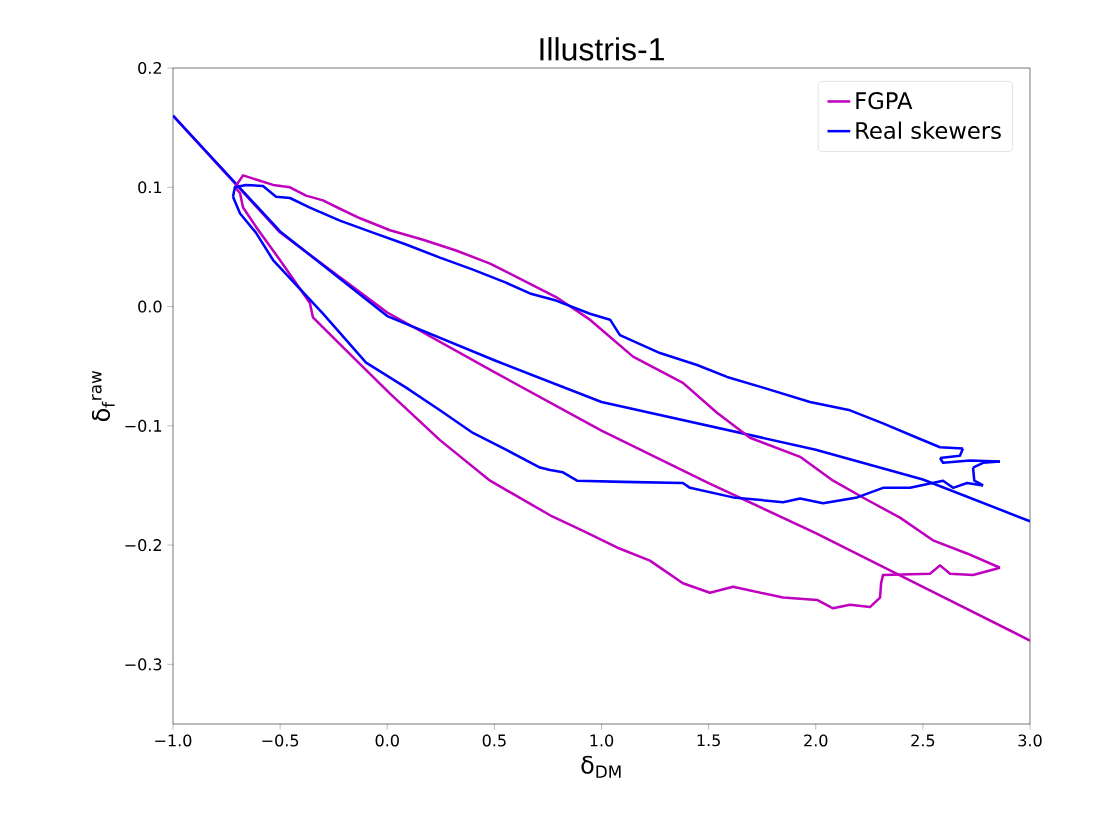 The image size is (1099, 833). Describe the element at coordinates (280, 740) in the screenshot. I see `x-tick-label: −0.5` at that location.